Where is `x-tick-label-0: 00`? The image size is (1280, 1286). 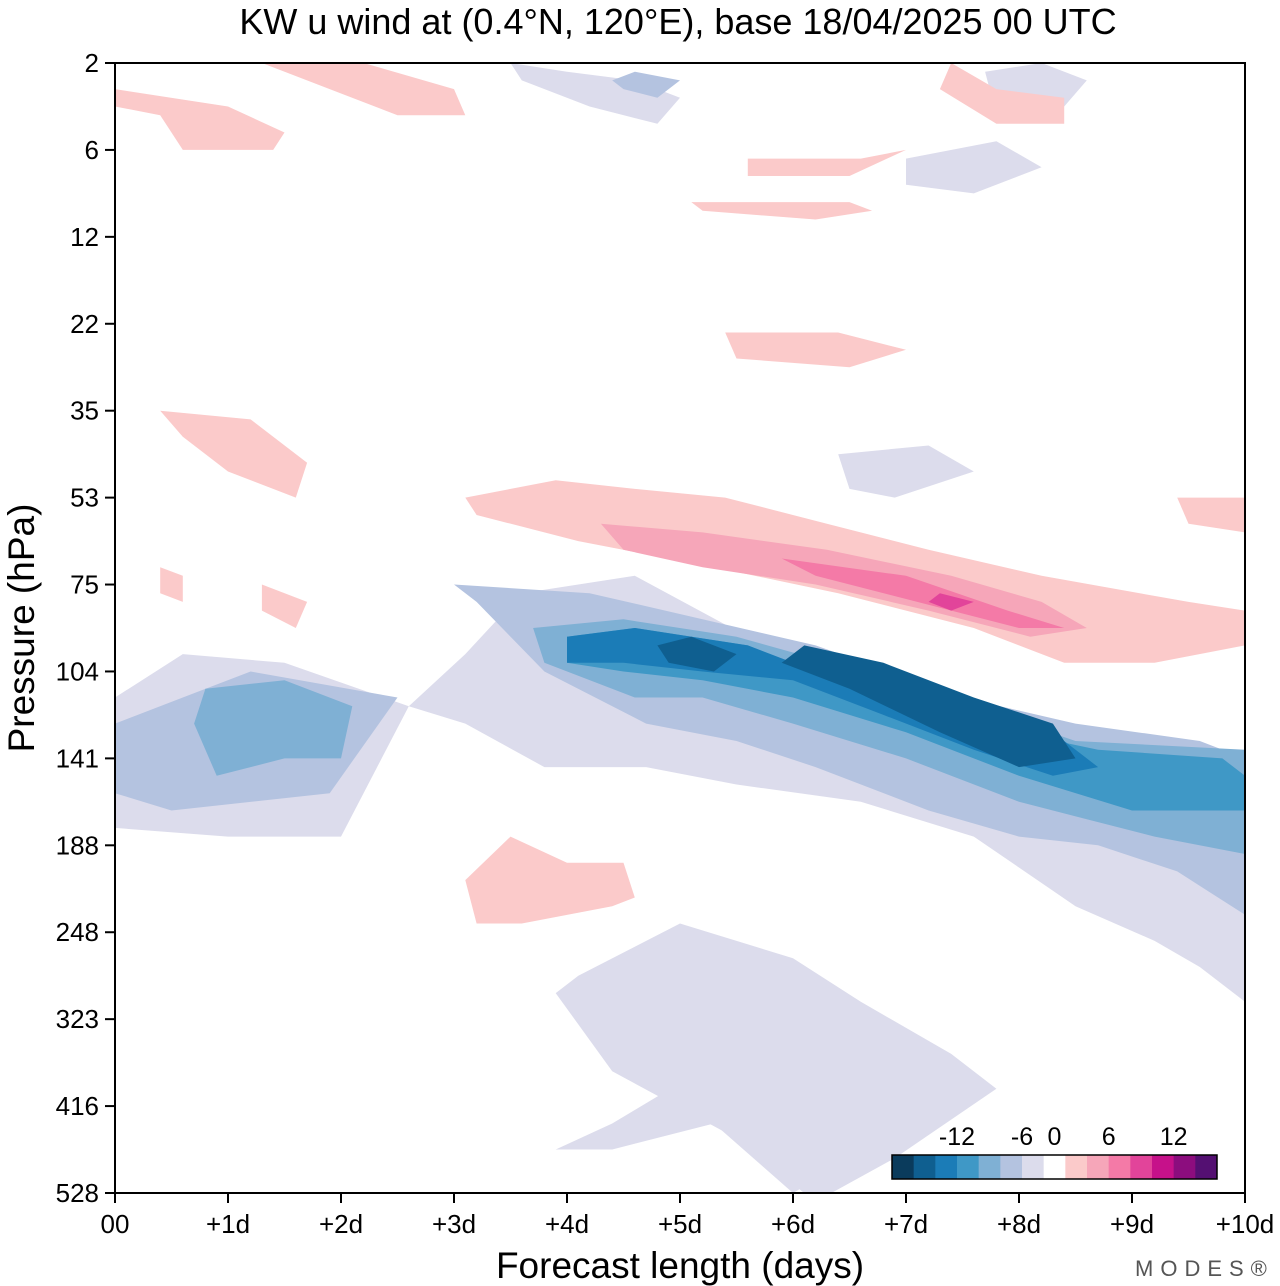
x-tick-label-0: 00 is located at coordinates (115, 1224).